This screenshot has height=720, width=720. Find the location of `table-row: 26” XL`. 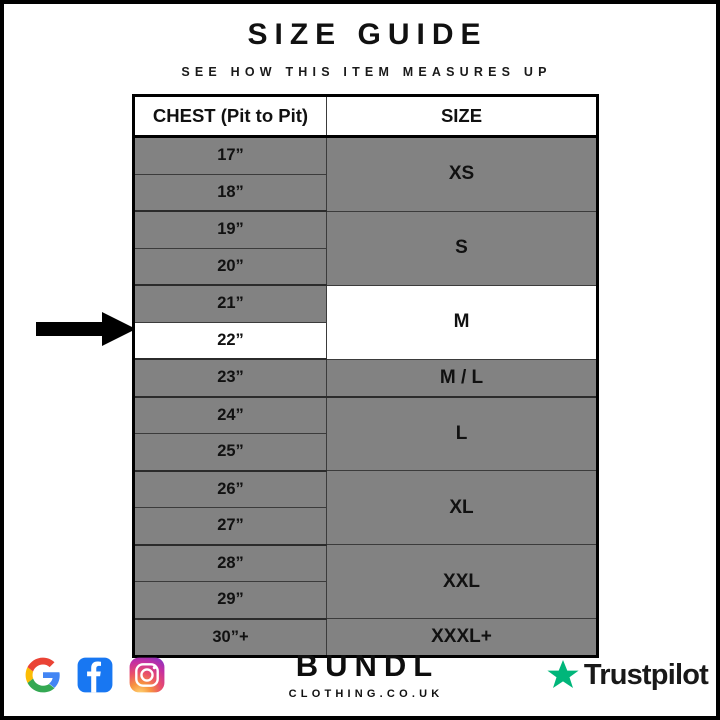

table-row: 26” XL is located at coordinates (365, 507).